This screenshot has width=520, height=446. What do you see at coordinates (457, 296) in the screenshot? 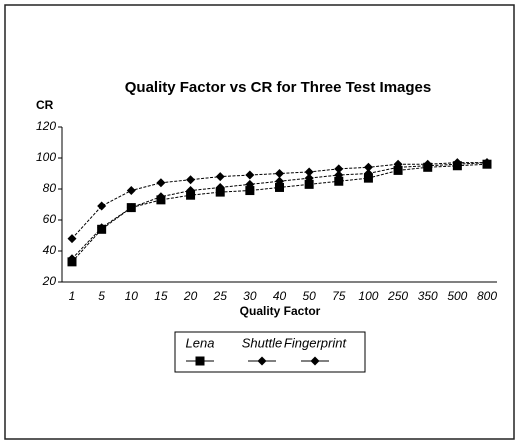
I see `x-tick-label: 500` at bounding box center [457, 296].